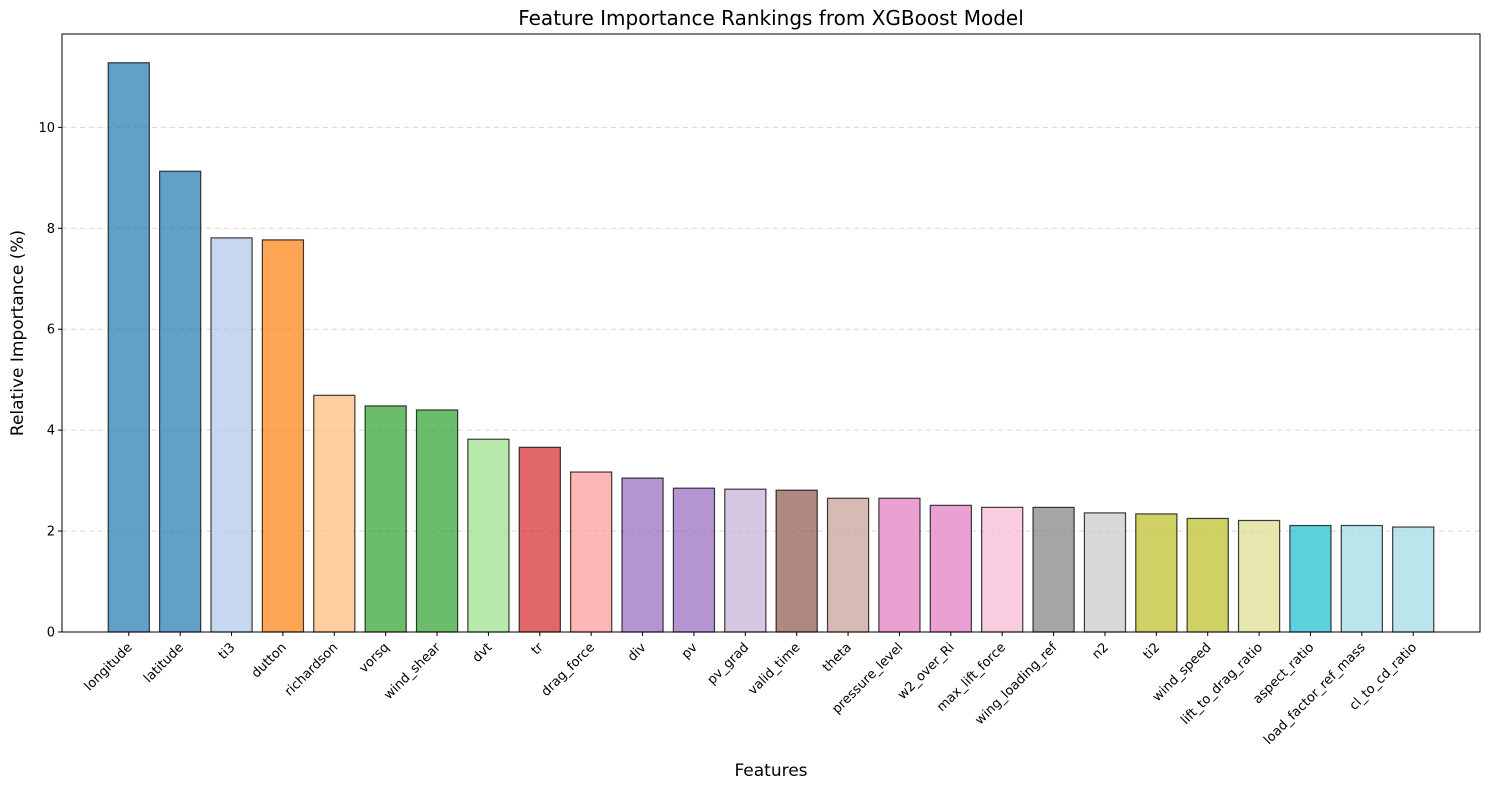  Describe the element at coordinates (180, 401) in the screenshot. I see `bar-latitude` at that location.